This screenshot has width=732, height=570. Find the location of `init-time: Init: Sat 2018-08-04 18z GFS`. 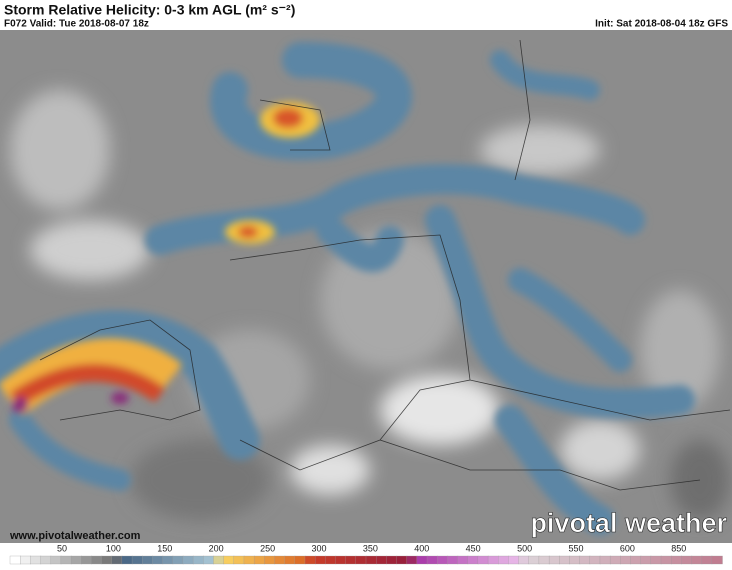

init-time: Init: Sat 2018-08-04 18z GFS is located at coordinates (661, 24).